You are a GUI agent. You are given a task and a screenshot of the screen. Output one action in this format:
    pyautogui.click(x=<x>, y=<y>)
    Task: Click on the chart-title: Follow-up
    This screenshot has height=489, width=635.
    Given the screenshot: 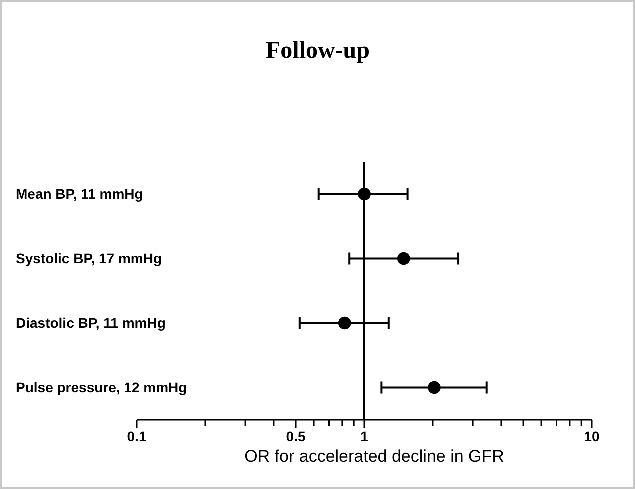 What is the action you would take?
    pyautogui.click(x=318, y=51)
    